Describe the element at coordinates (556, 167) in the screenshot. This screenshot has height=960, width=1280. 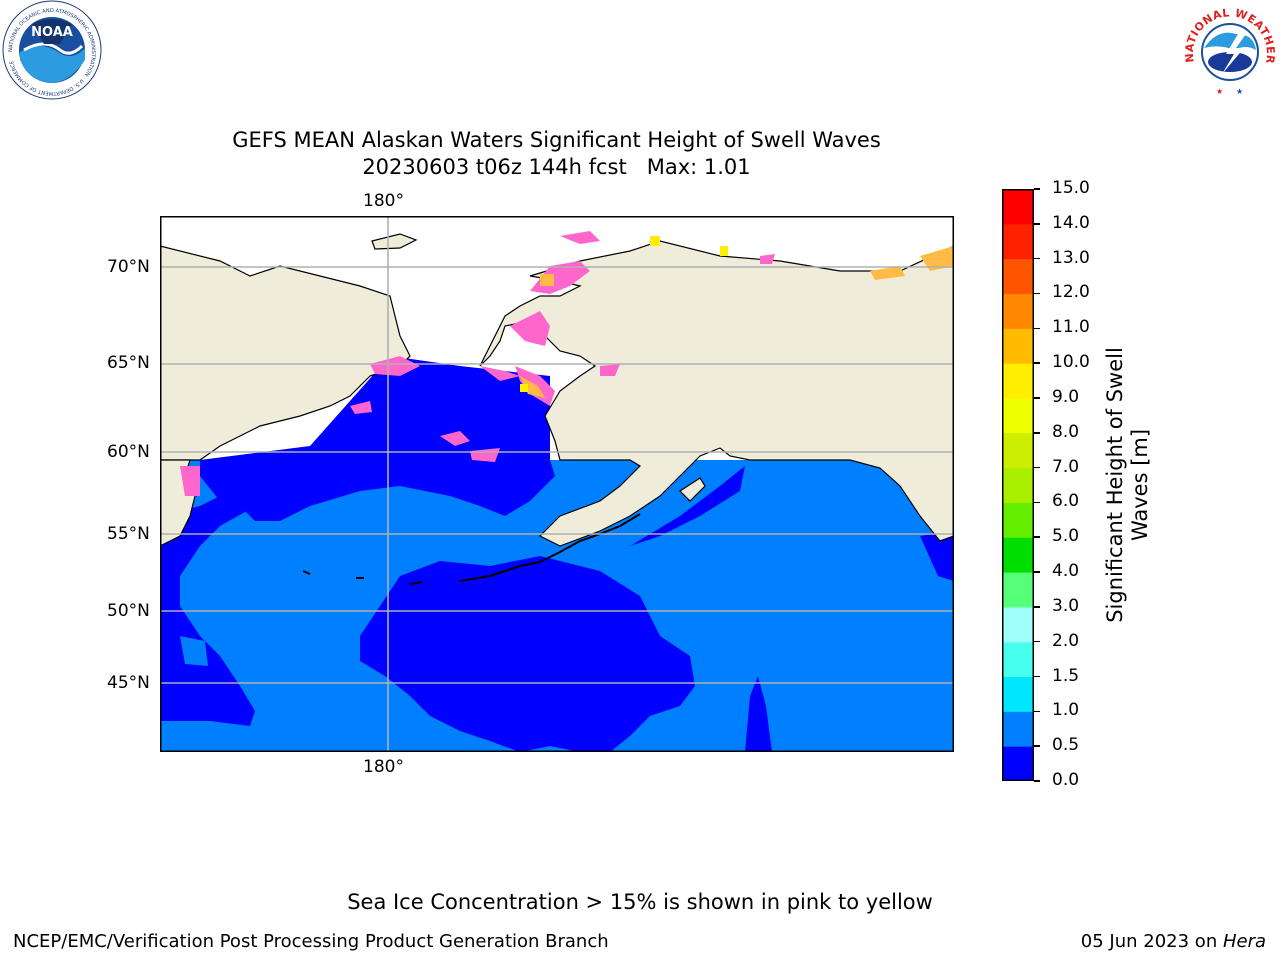
I see `chart-subtitle: 20230603 t06z 144h fcst Max: 1.01` at that location.